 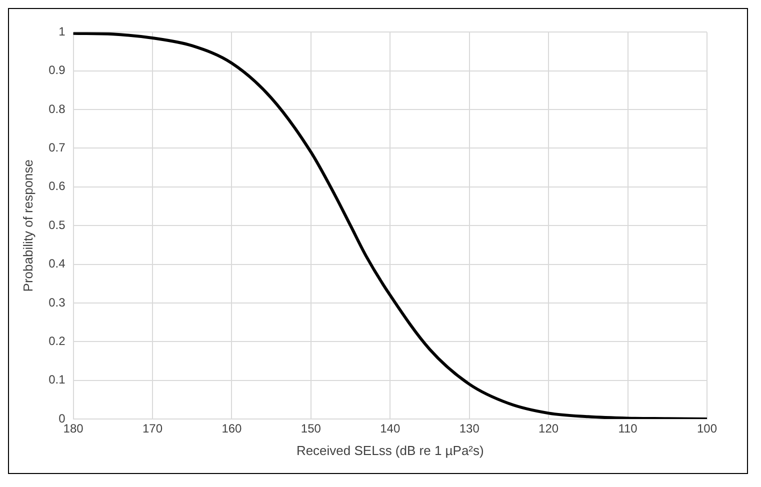 I want to click on y-tick-label: 0.4, so click(x=57, y=263).